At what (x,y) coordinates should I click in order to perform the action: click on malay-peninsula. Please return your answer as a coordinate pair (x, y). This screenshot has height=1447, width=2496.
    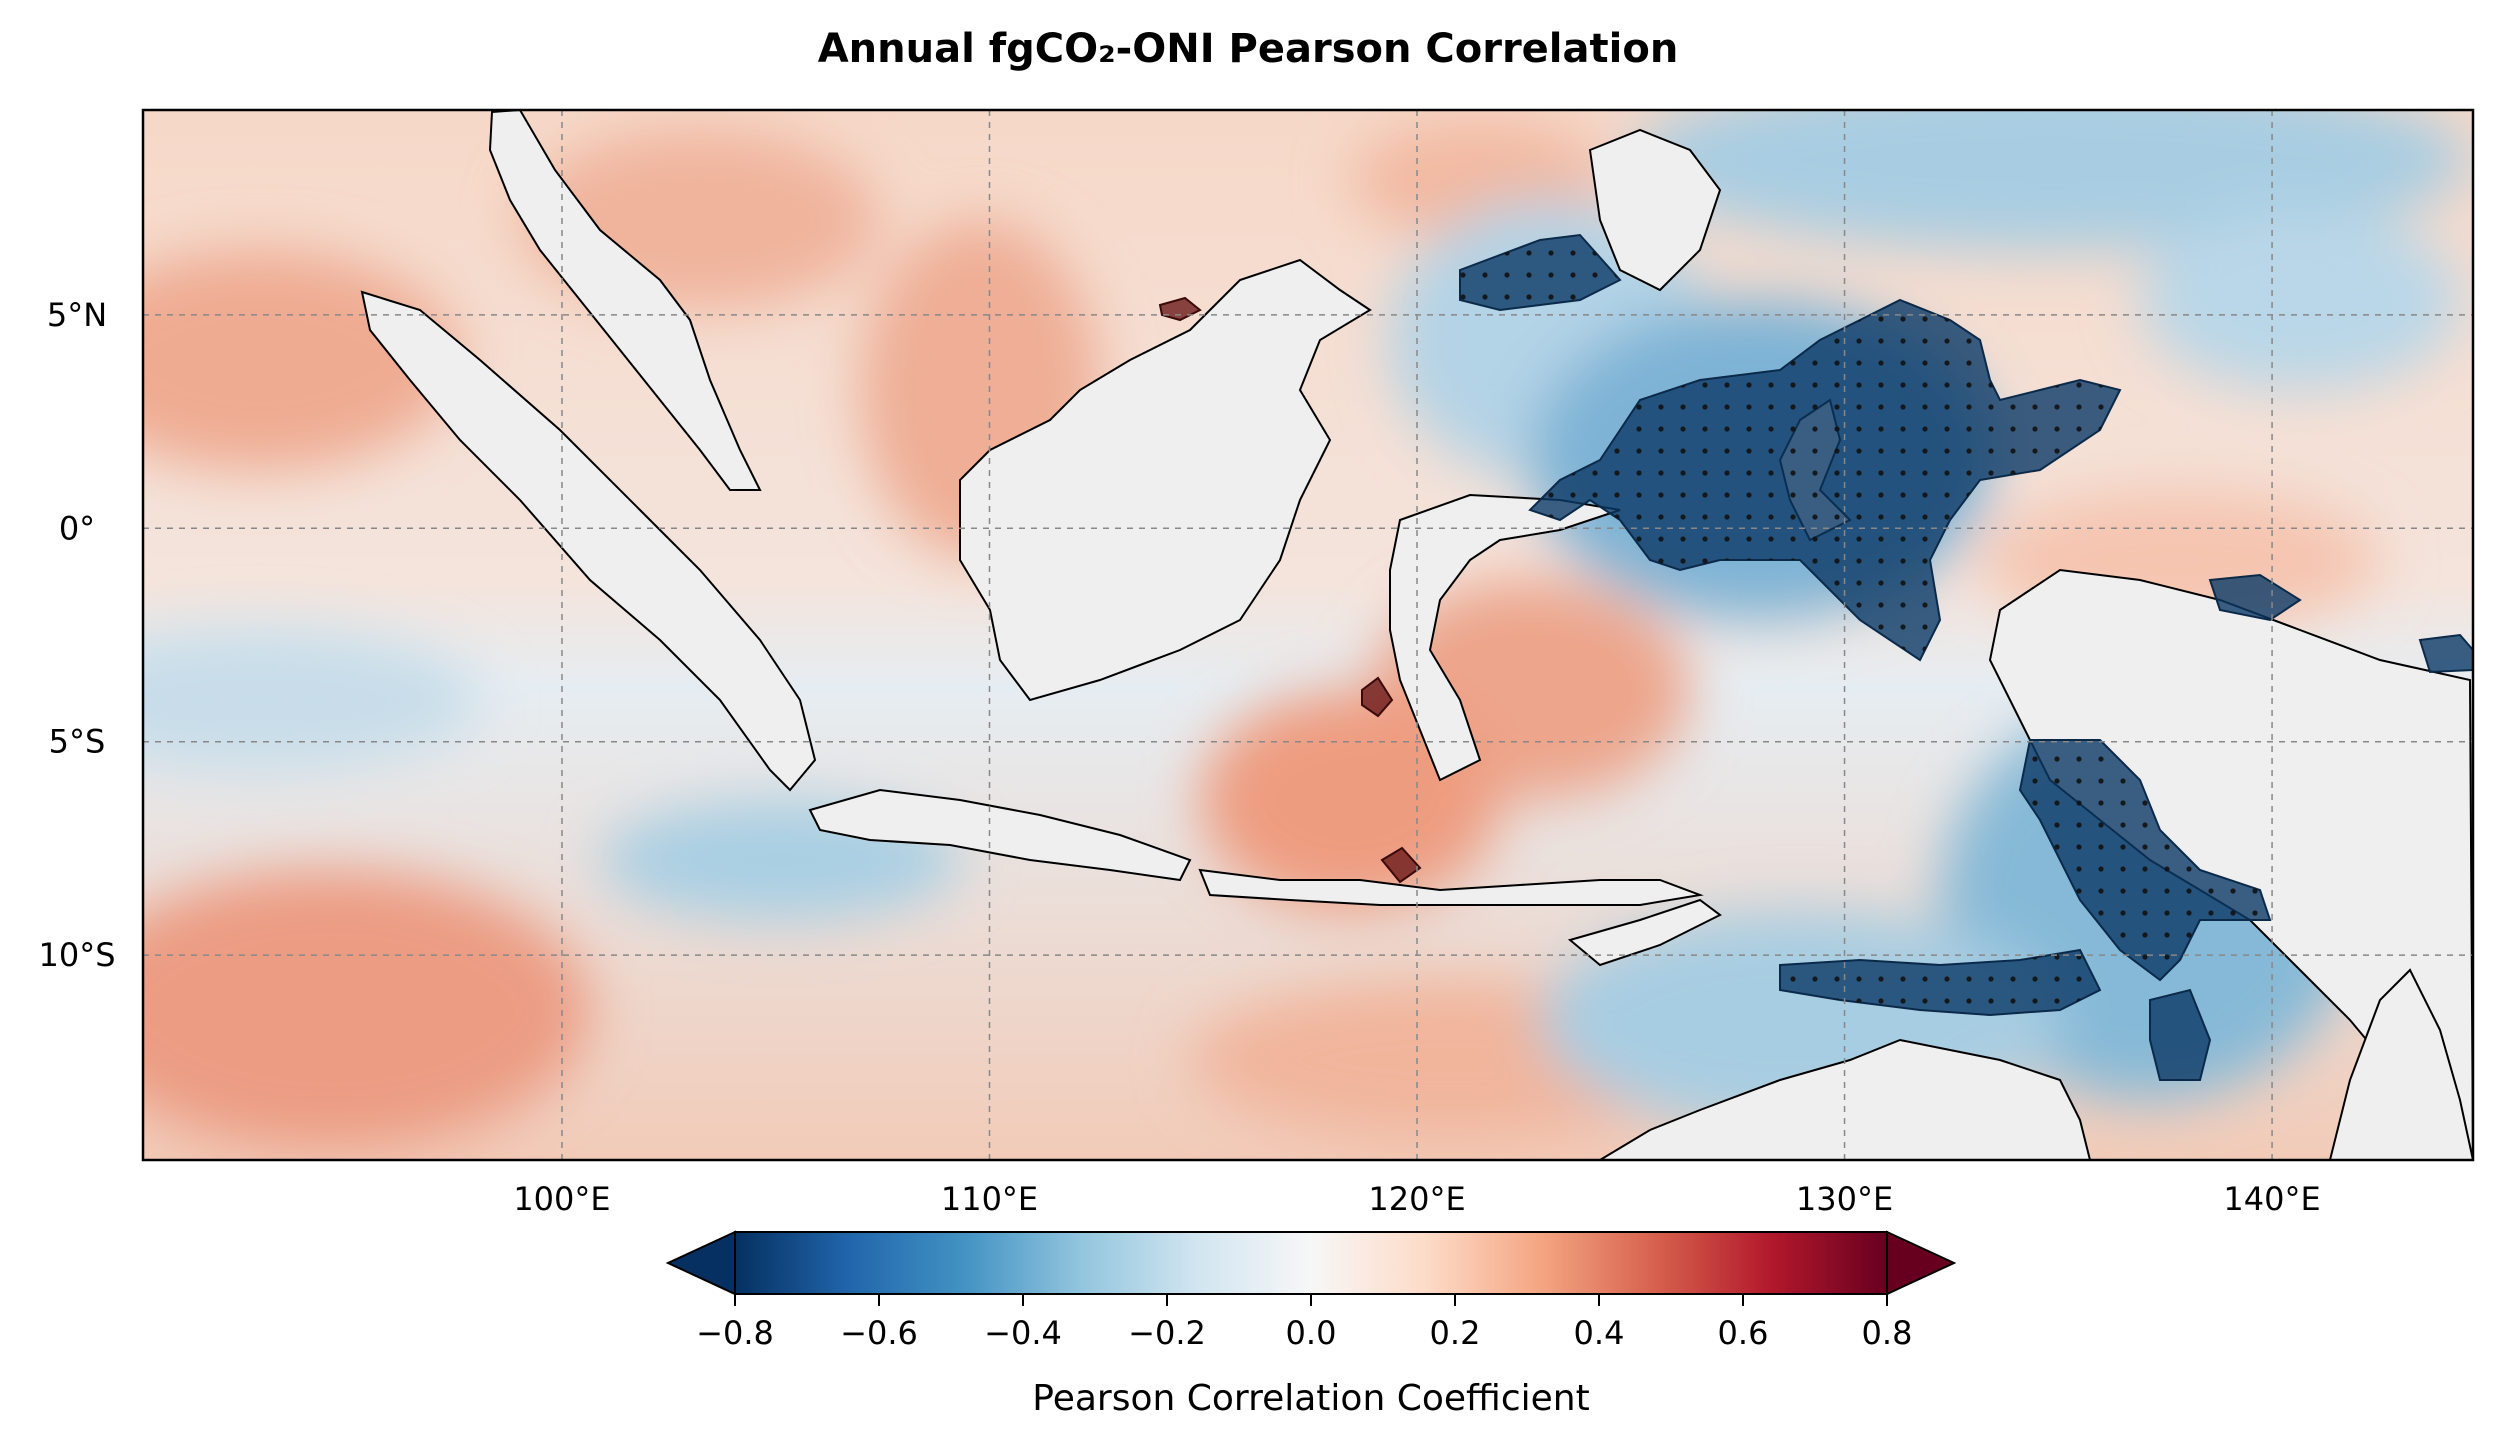
    Looking at the image, I should click on (625, 300).